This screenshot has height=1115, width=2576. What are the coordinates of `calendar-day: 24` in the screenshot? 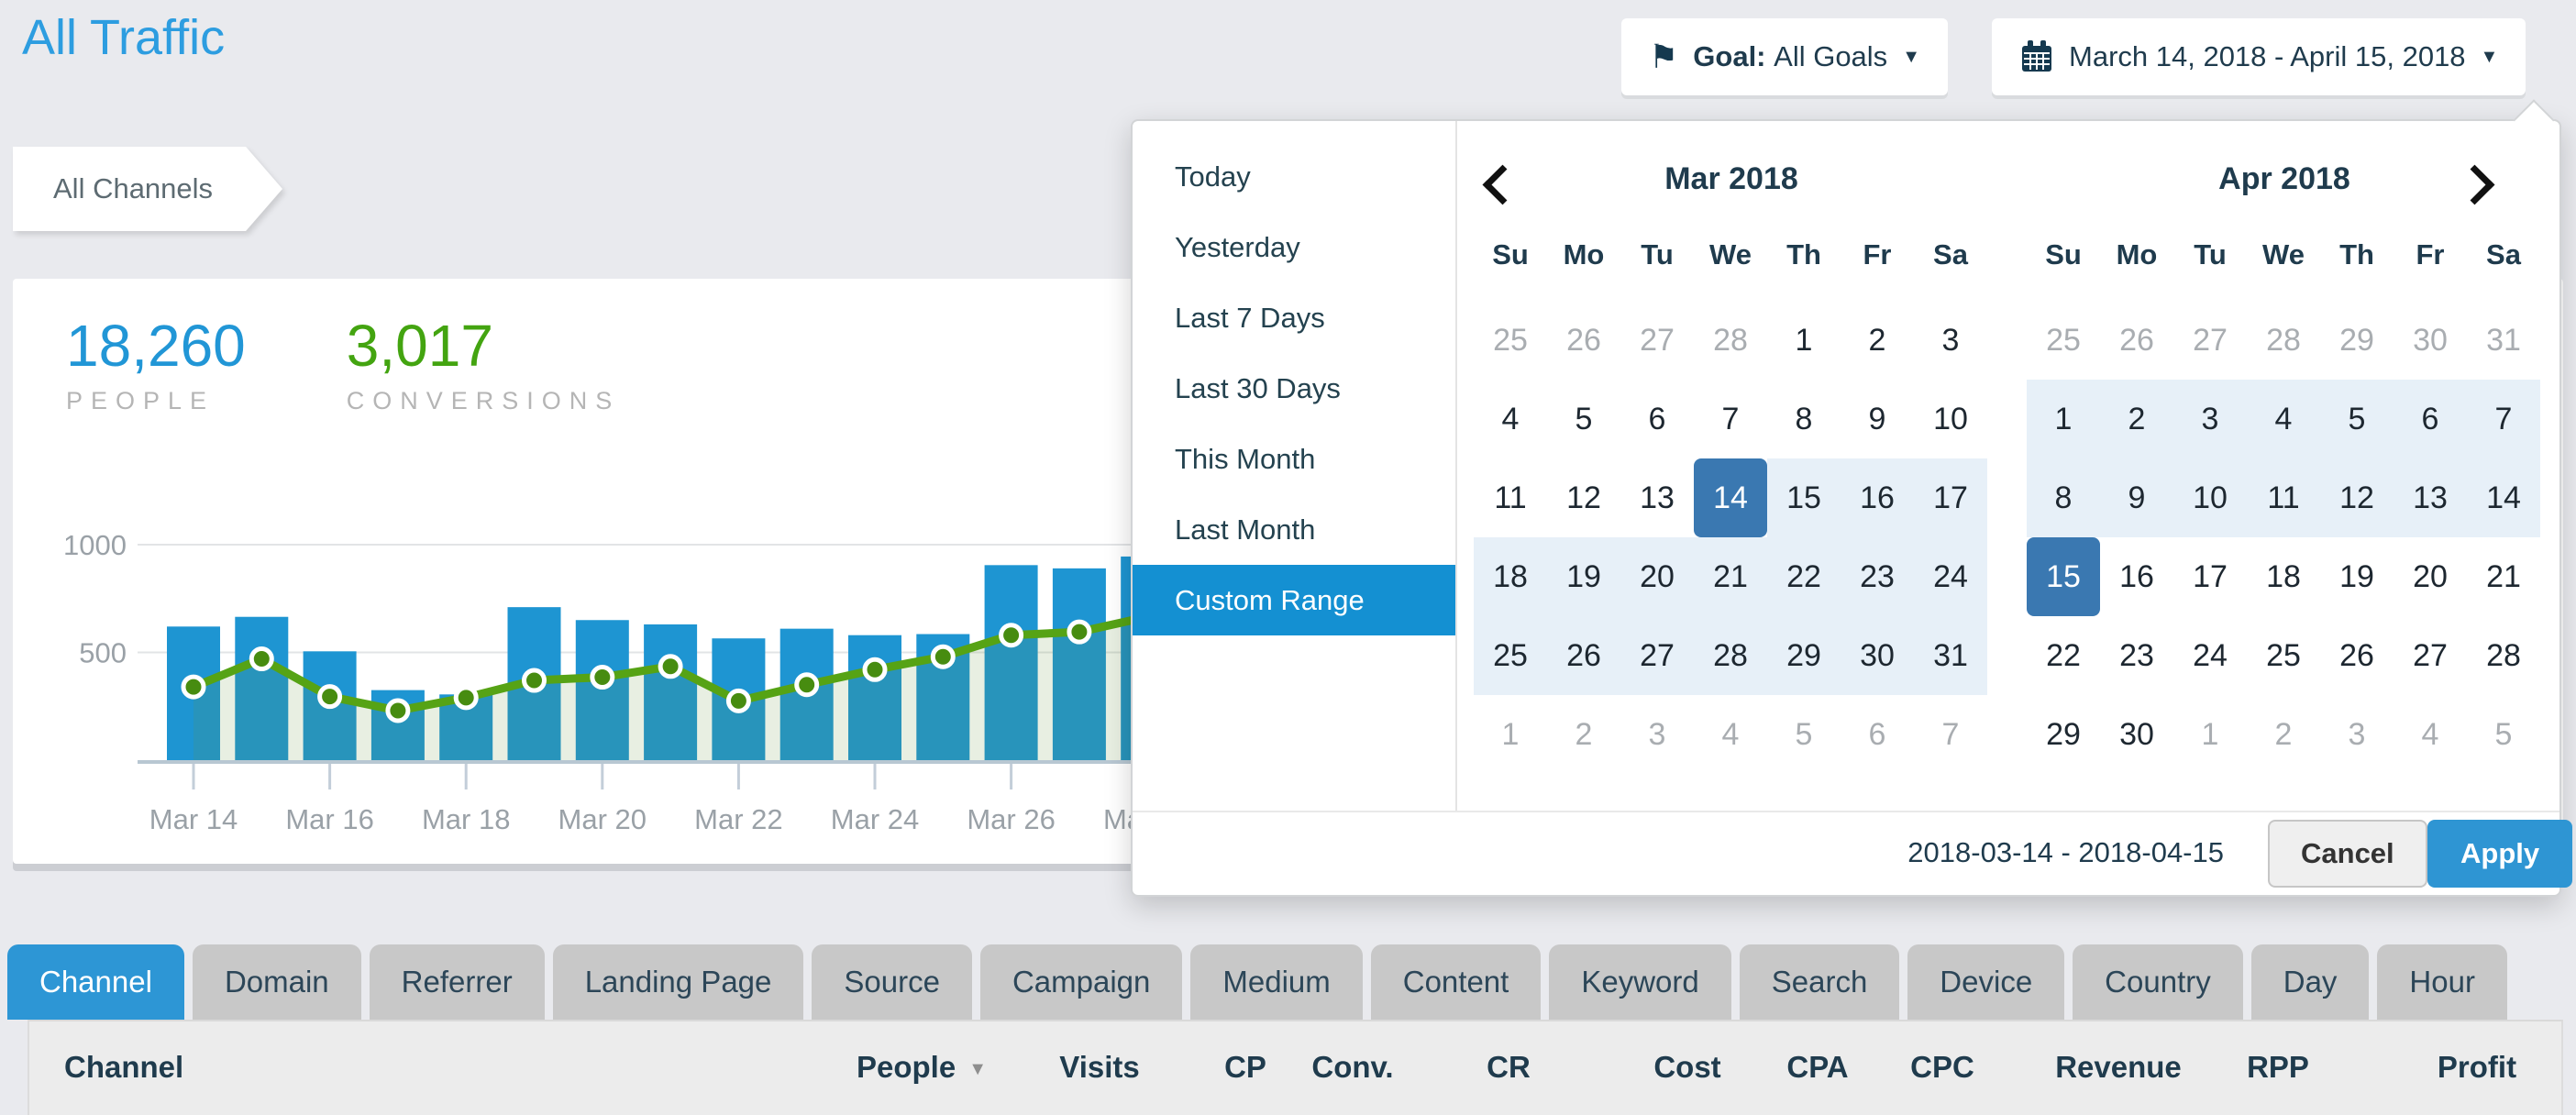 It's located at (1950, 576).